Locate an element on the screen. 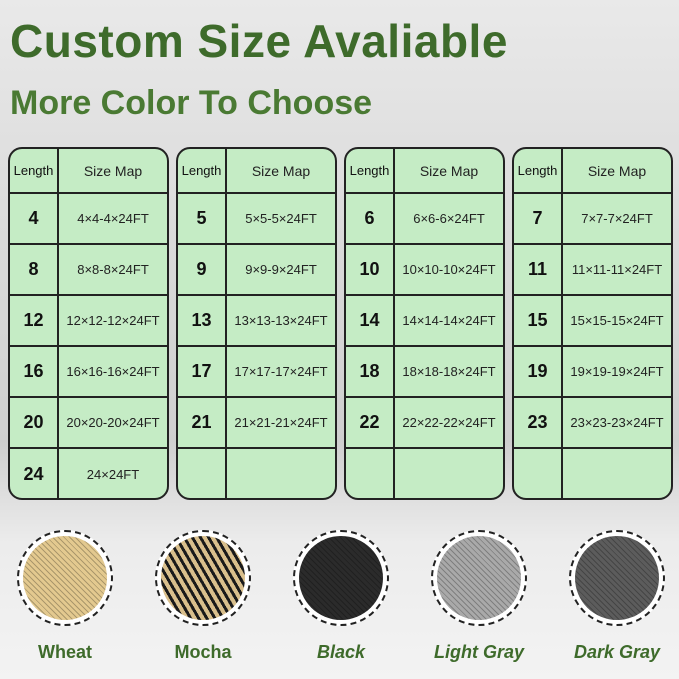 Image resolution: width=679 pixels, height=679 pixels. size-cell: 8×8-8×24FT is located at coordinates (113, 269).